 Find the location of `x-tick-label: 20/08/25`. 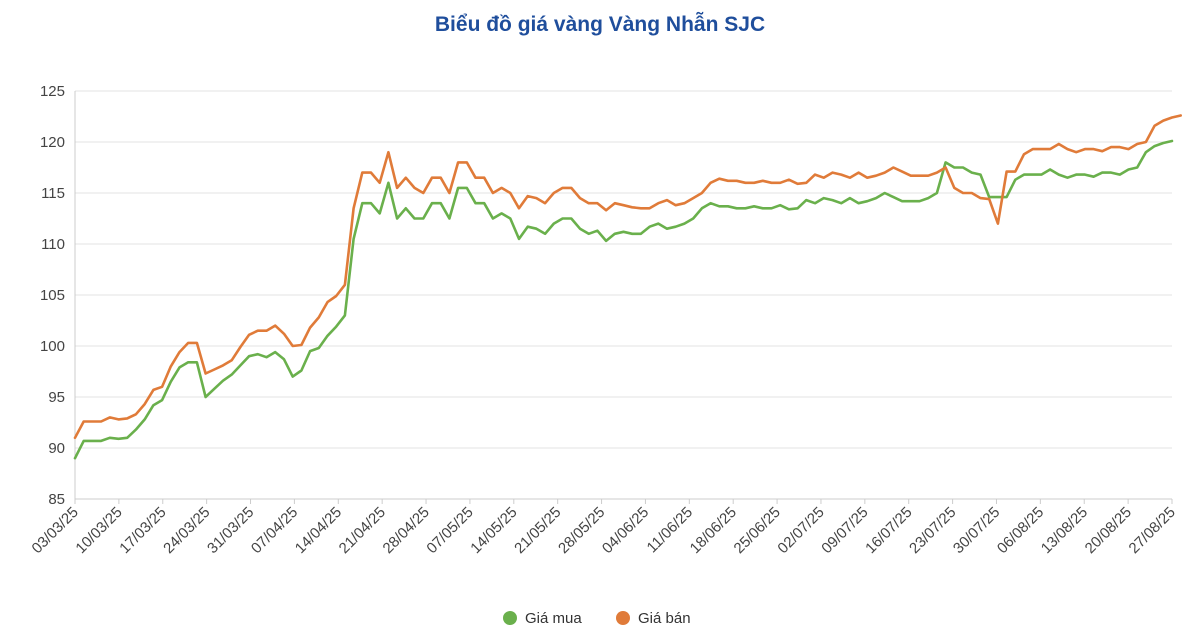

x-tick-label: 20/08/25 is located at coordinates (1108, 530).